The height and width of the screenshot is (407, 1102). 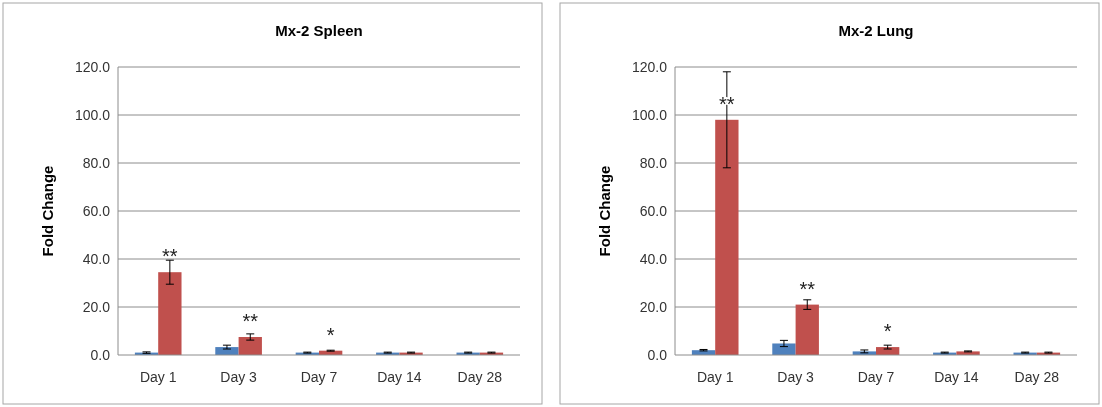 I want to click on chart-title: Mx-2 Spleen, so click(x=319, y=30).